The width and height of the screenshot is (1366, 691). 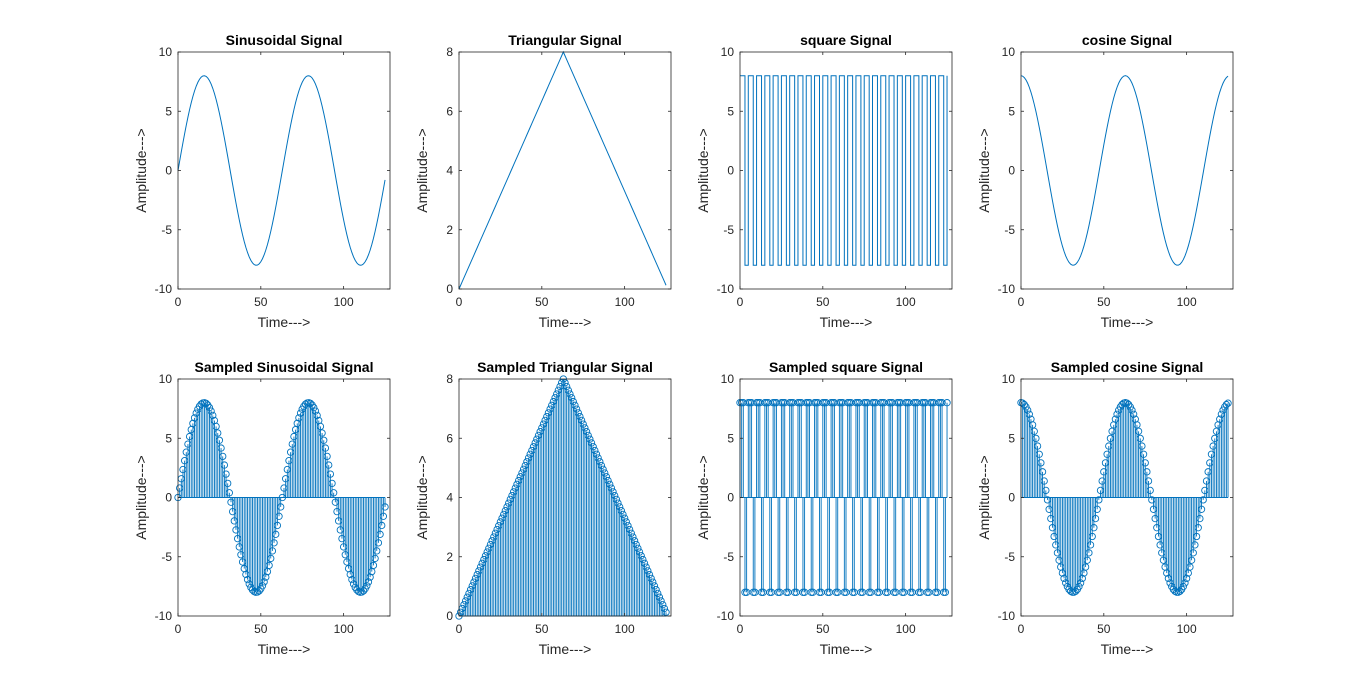 What do you see at coordinates (565, 40) in the screenshot?
I see `subplot-title: Triangular Signal` at bounding box center [565, 40].